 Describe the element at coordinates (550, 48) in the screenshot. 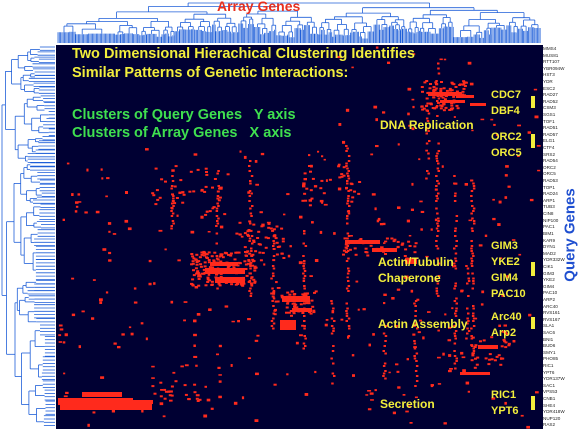

I see `query-gene-label: MMS4` at that location.